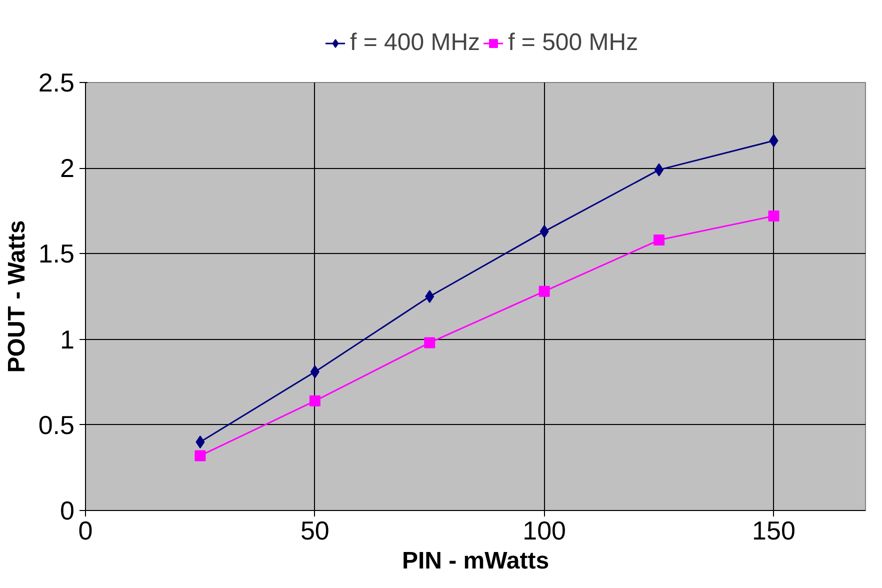 Image resolution: width=882 pixels, height=588 pixels. I want to click on y-tick-label: 0.5, so click(56, 425).